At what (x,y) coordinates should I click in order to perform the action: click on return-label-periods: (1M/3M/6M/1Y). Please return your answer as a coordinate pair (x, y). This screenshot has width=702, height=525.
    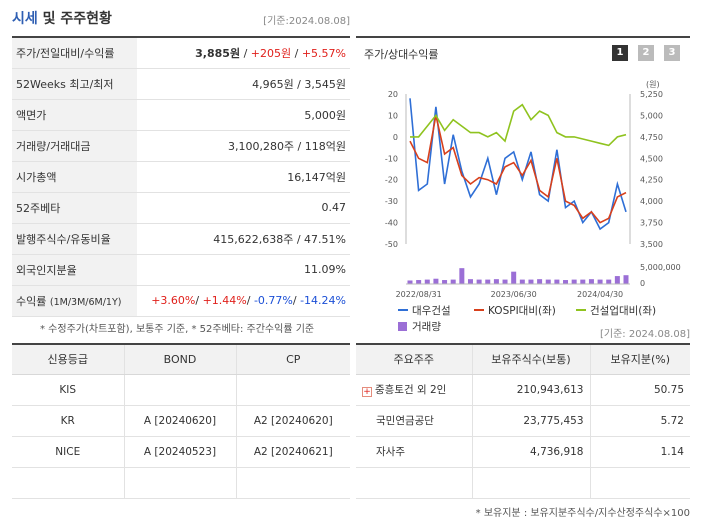
    Looking at the image, I should click on (85, 302).